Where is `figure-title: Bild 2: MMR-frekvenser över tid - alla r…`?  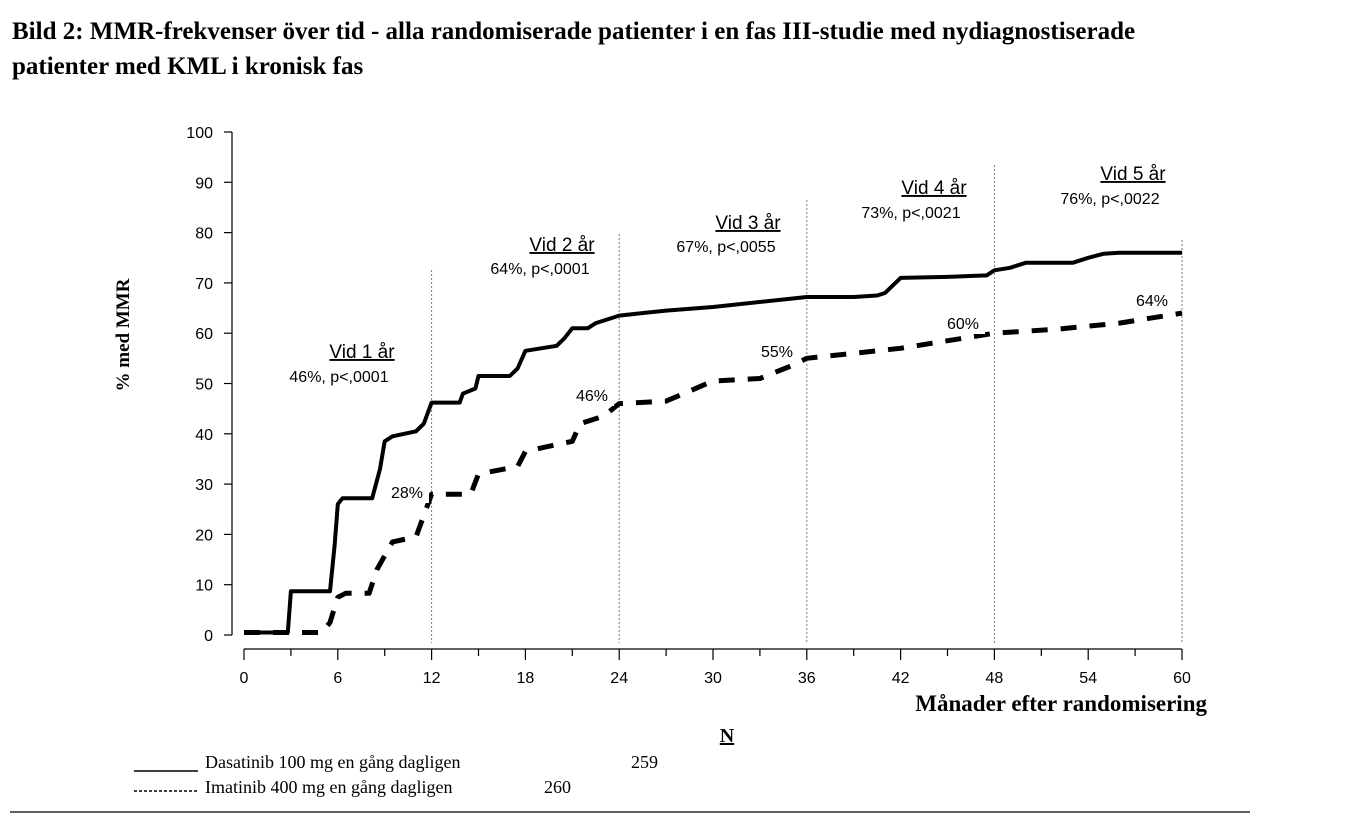 figure-title: Bild 2: MMR-frekvenser över tid - alla r… is located at coordinates (690, 49).